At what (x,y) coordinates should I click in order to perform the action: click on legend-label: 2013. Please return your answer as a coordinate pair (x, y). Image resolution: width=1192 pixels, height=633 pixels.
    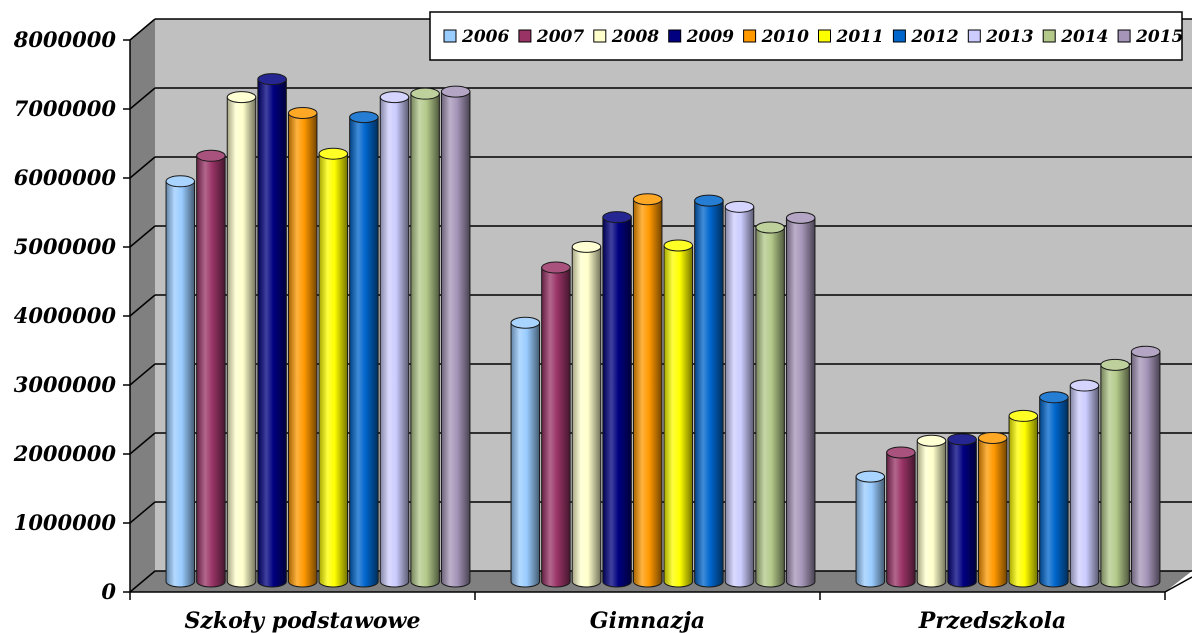
    Looking at the image, I should click on (1009, 37).